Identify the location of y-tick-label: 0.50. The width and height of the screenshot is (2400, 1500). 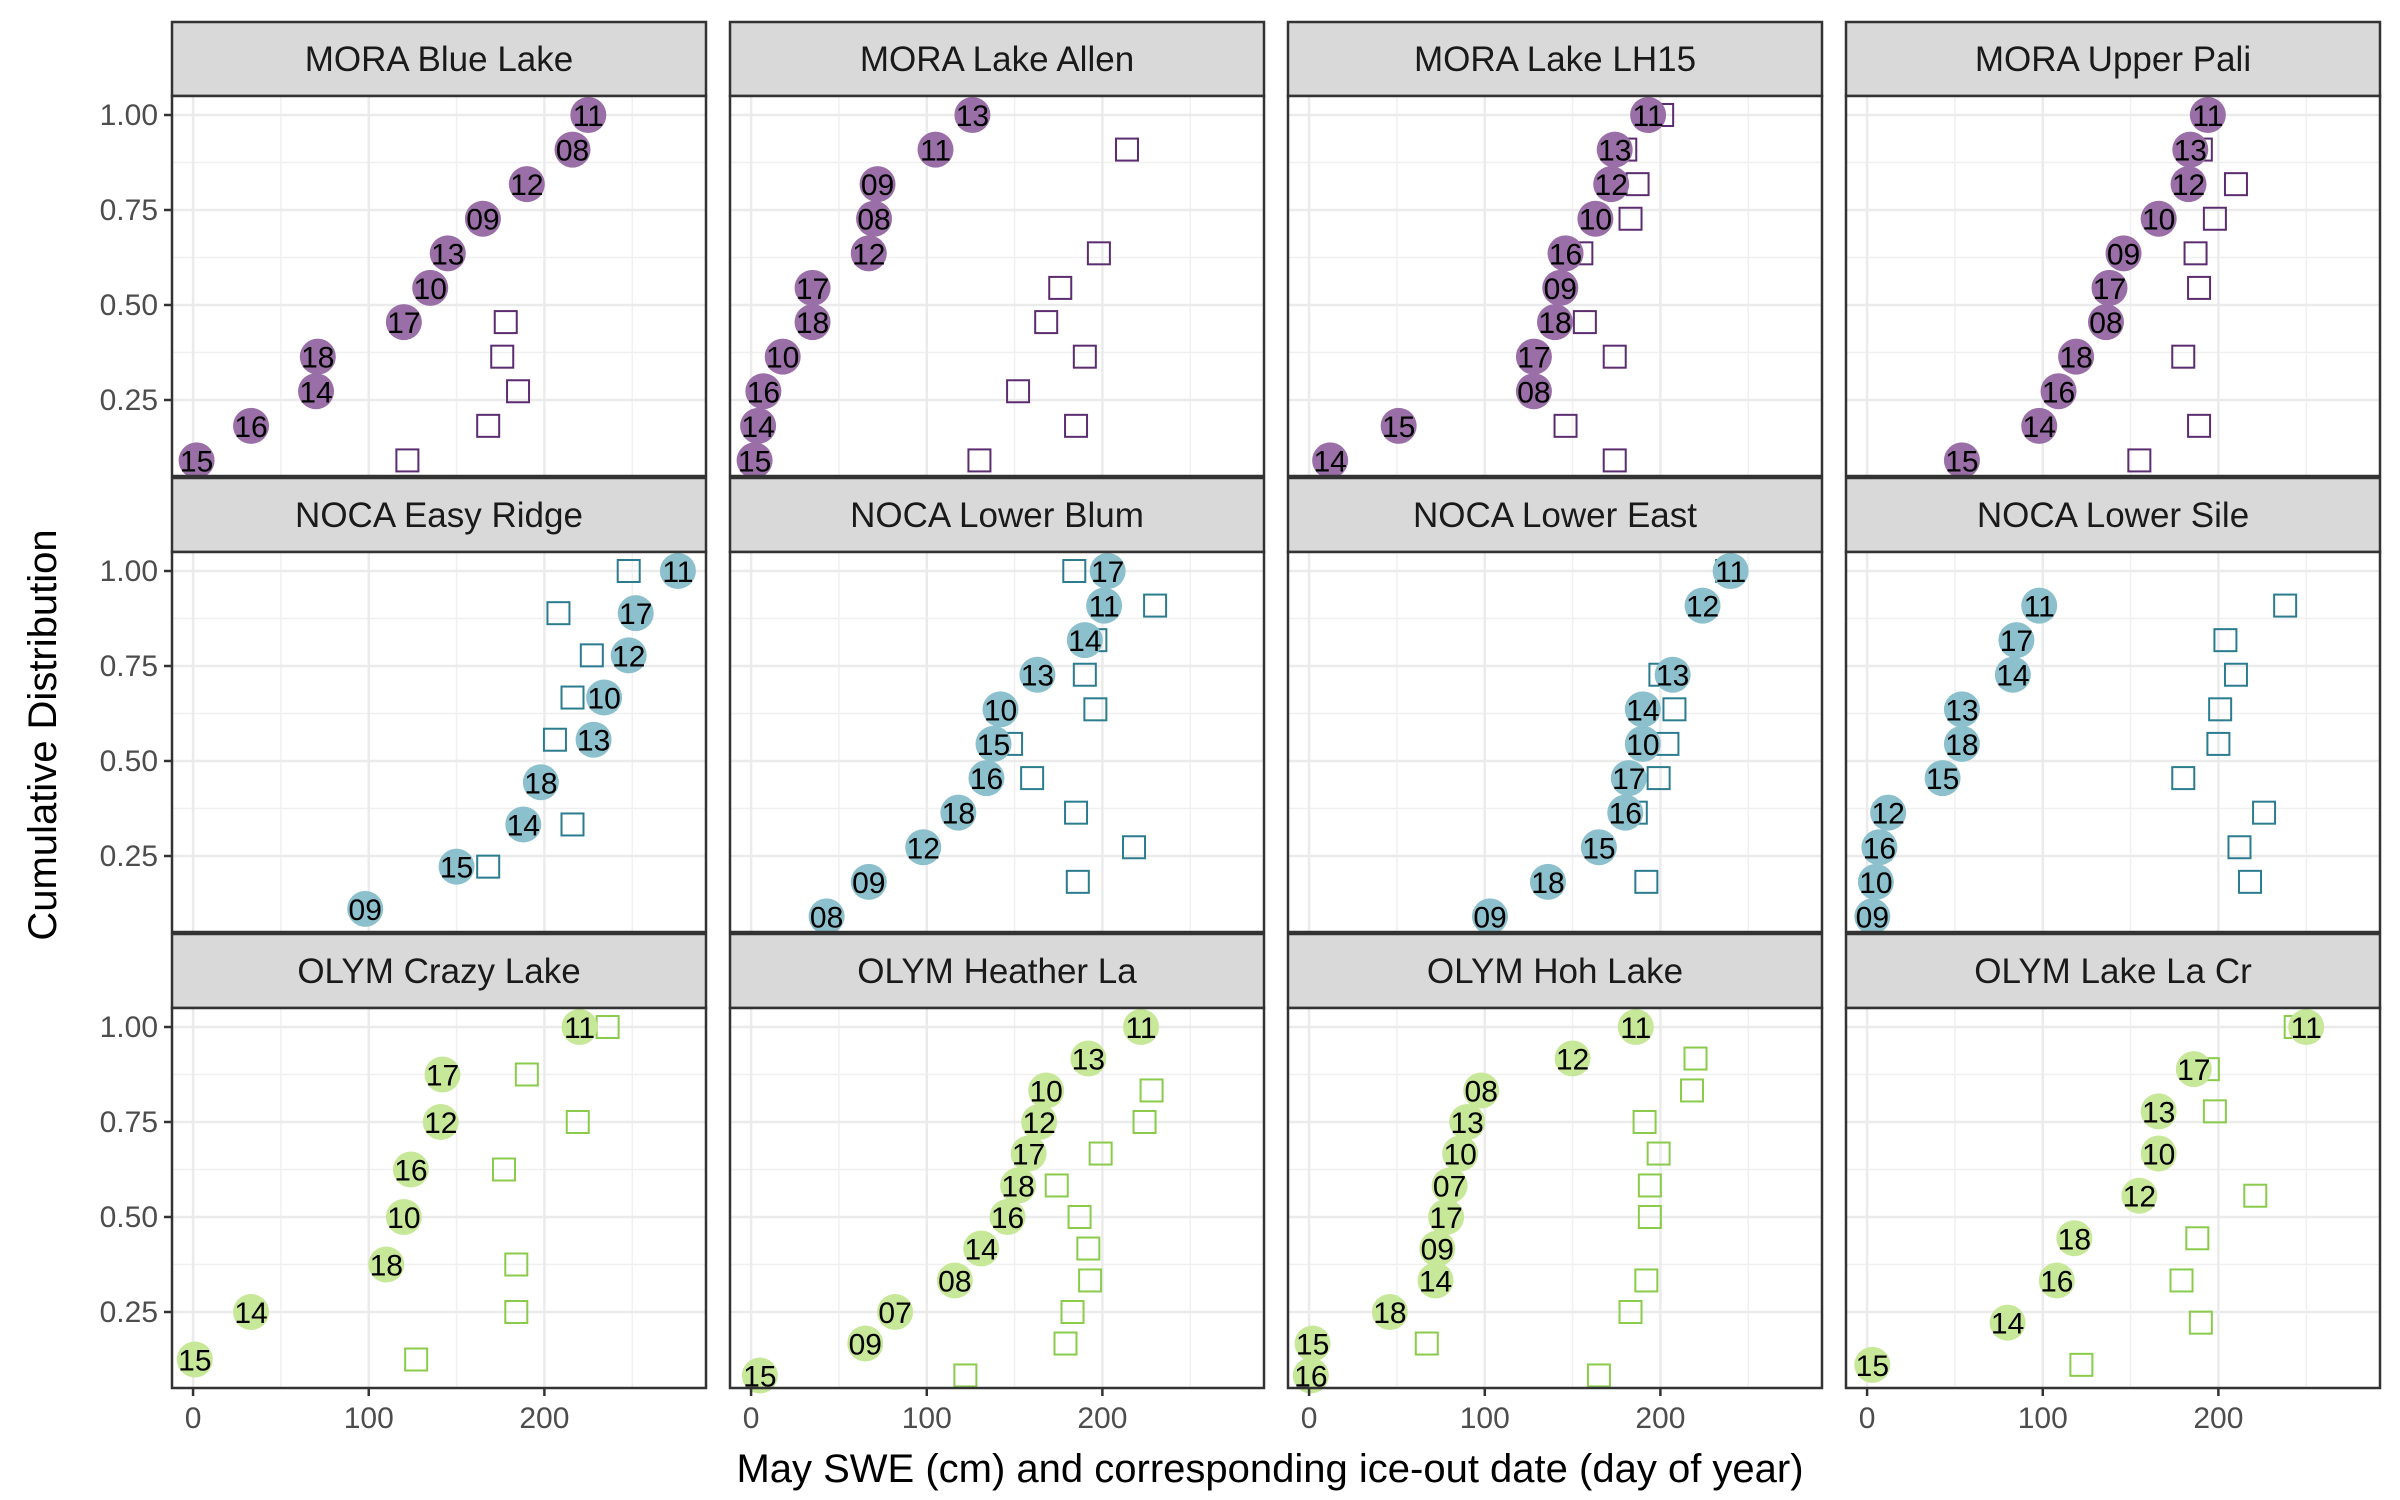
(129, 1217).